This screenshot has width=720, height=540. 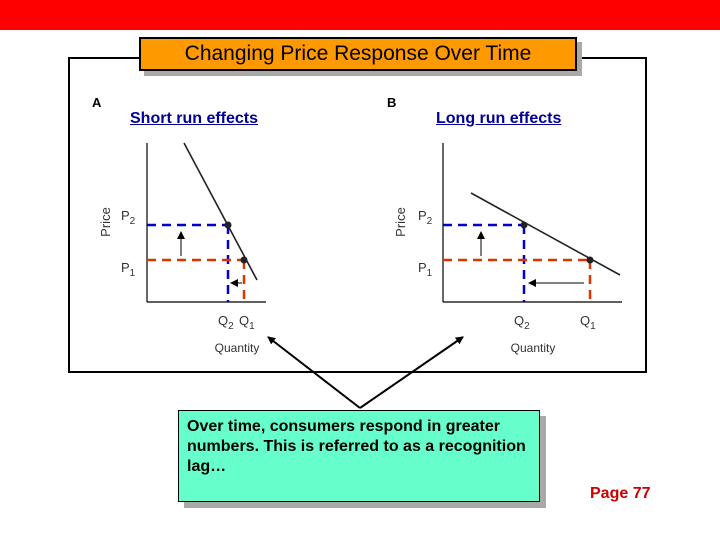 I want to click on panel-a-chart: Price Quantity P2 P1 Q2 Q1, so click(x=182, y=248).